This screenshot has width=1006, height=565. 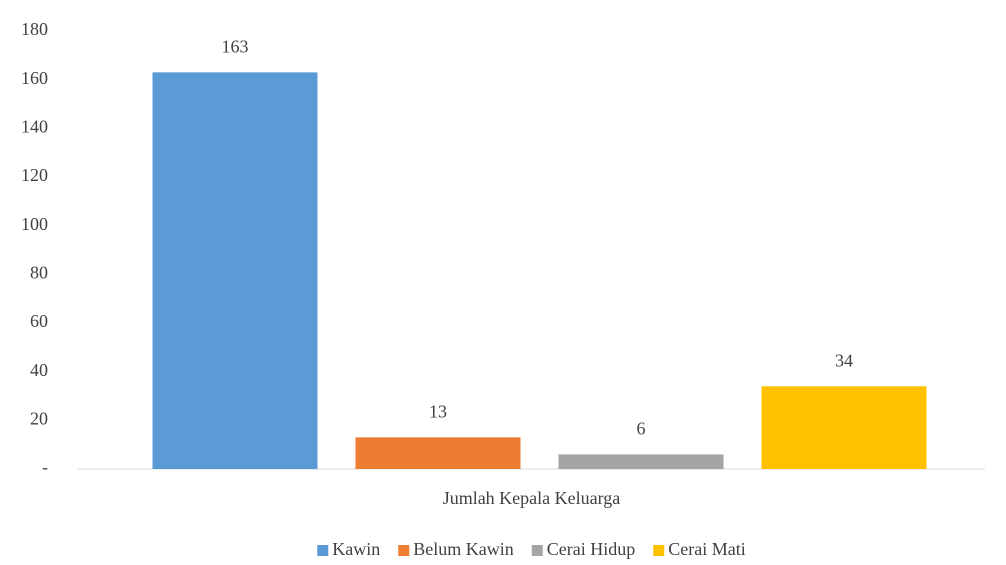 I want to click on data-label: 34, so click(x=844, y=360).